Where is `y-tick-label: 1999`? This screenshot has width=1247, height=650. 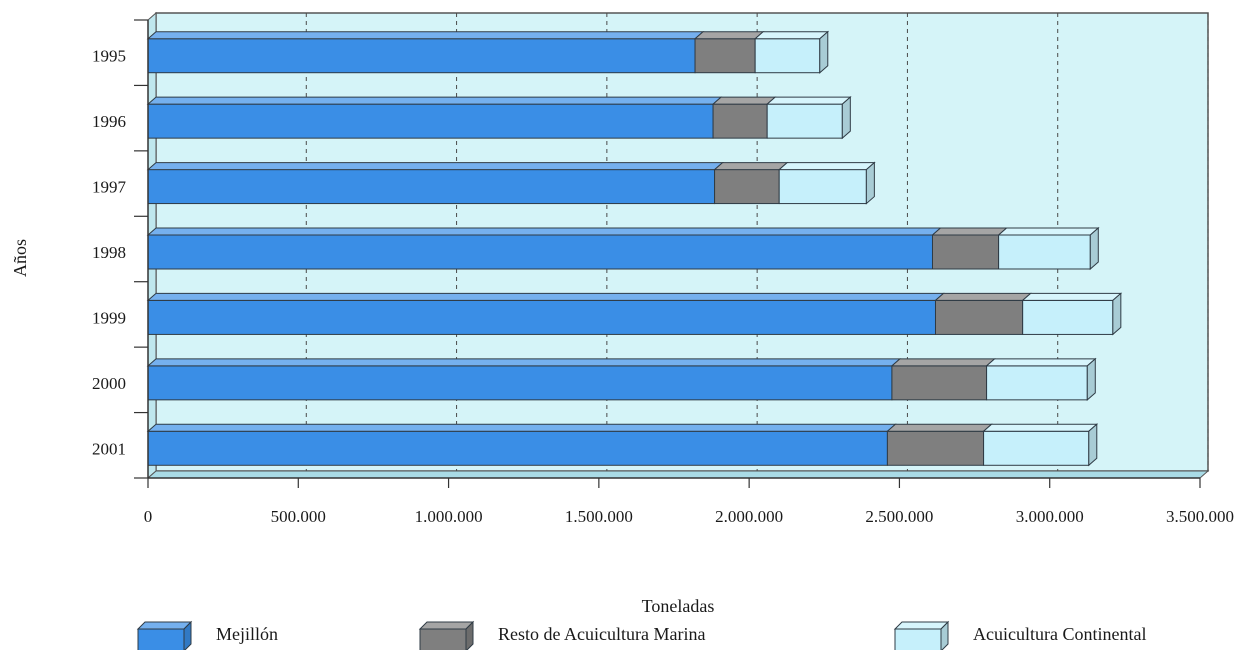 y-tick-label: 1999 is located at coordinates (109, 317).